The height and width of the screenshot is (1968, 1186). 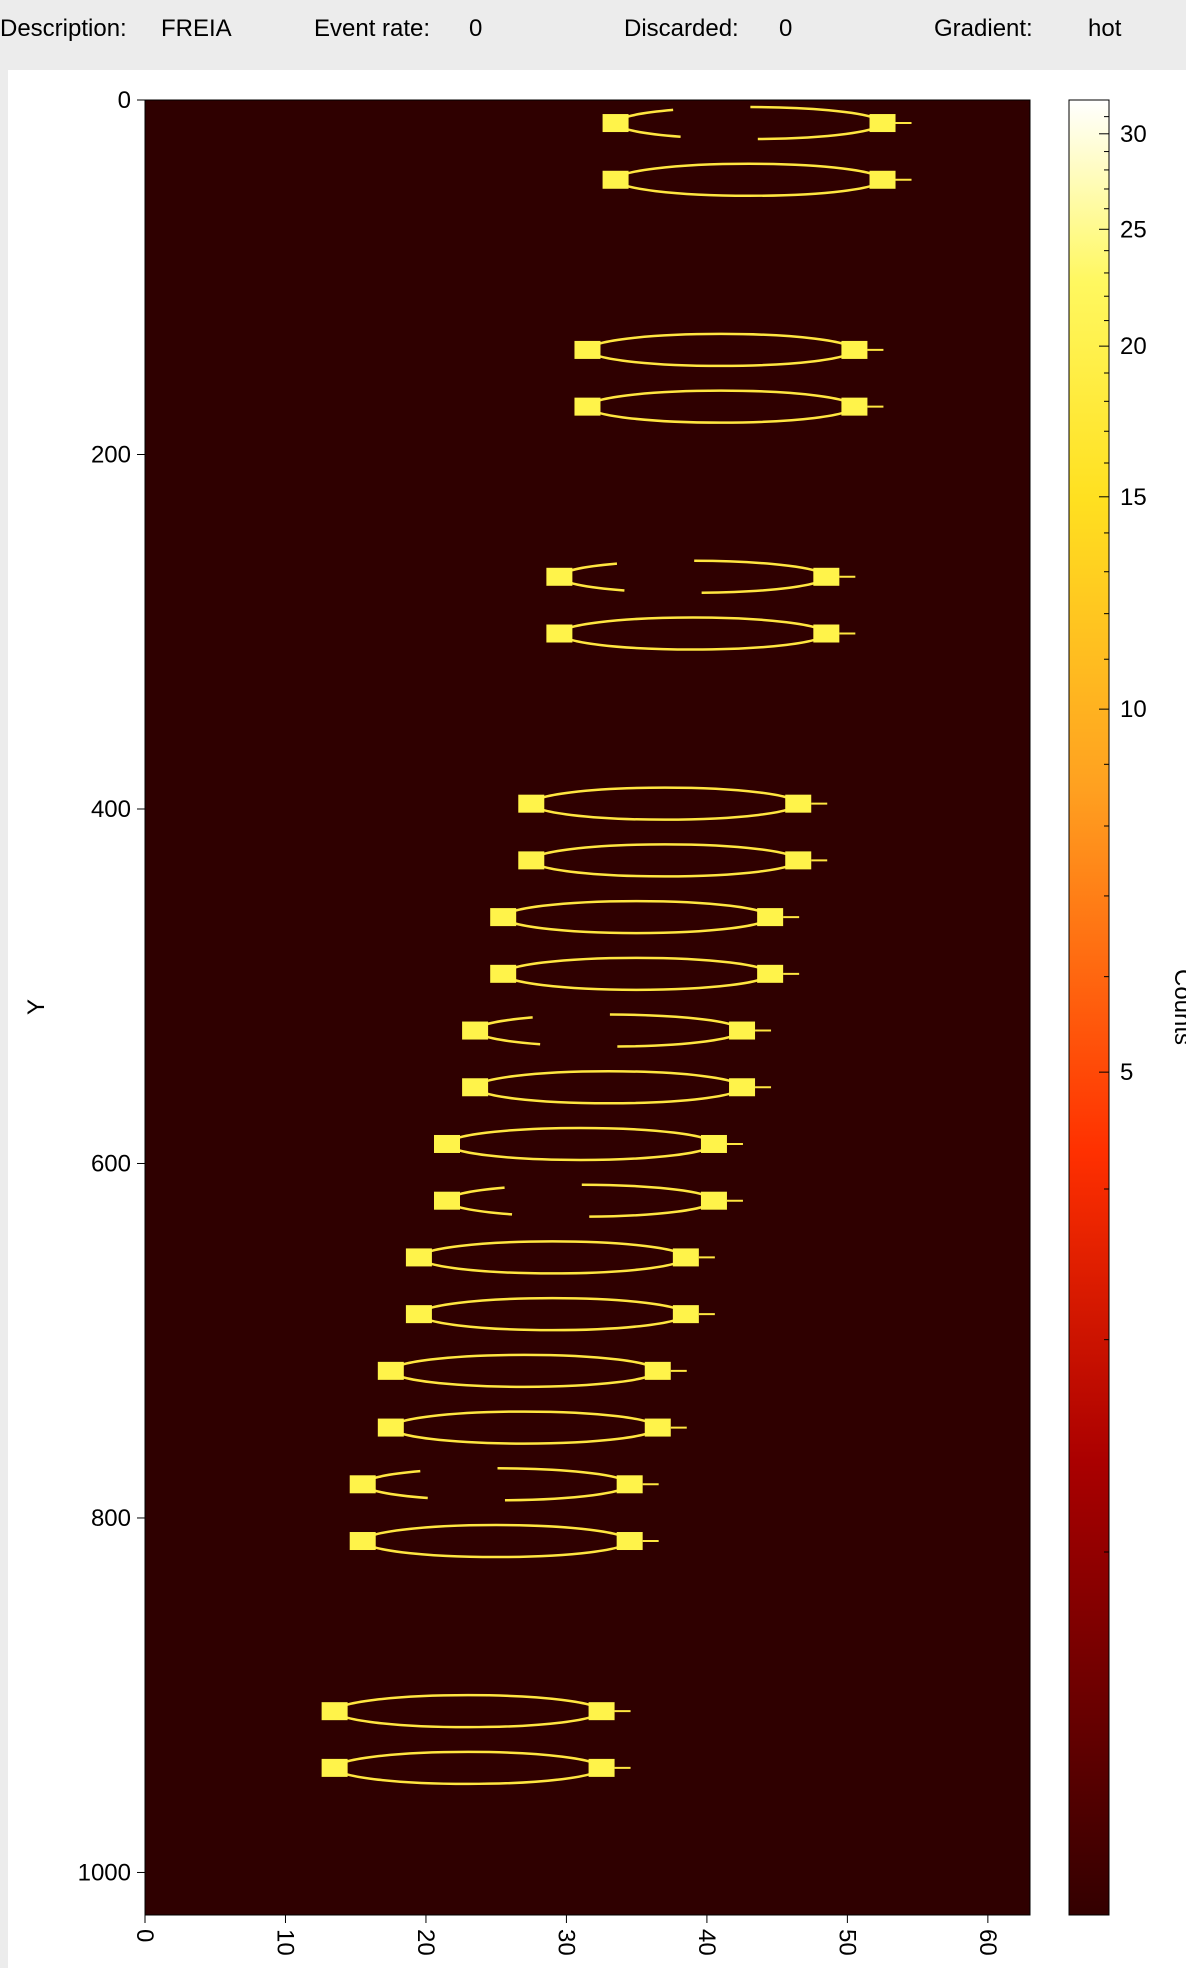 What do you see at coordinates (425, 1942) in the screenshot?
I see `x-tick-label: 20` at bounding box center [425, 1942].